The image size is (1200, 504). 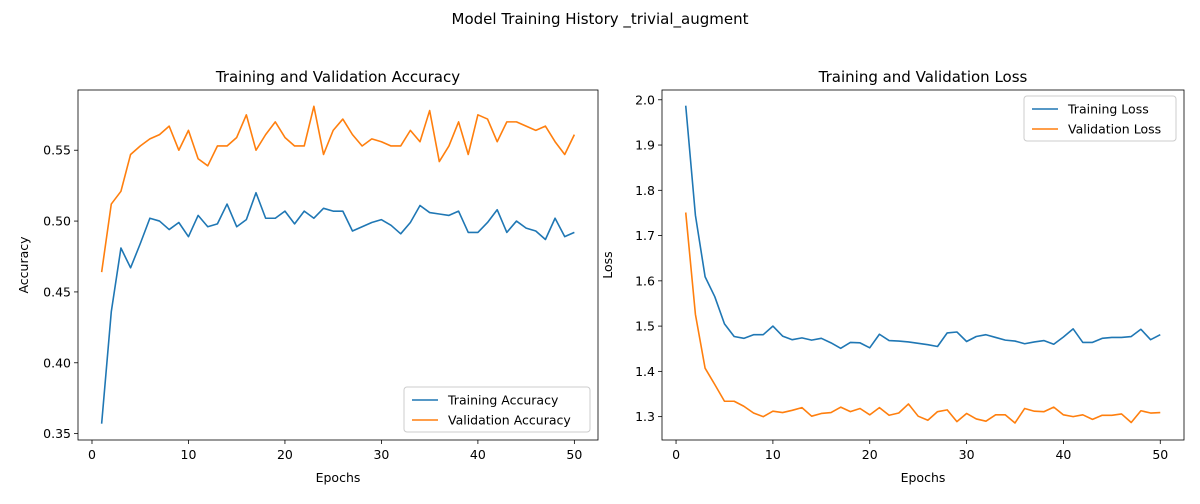 I want to click on y-tick-label: 1.9, so click(x=645, y=145).